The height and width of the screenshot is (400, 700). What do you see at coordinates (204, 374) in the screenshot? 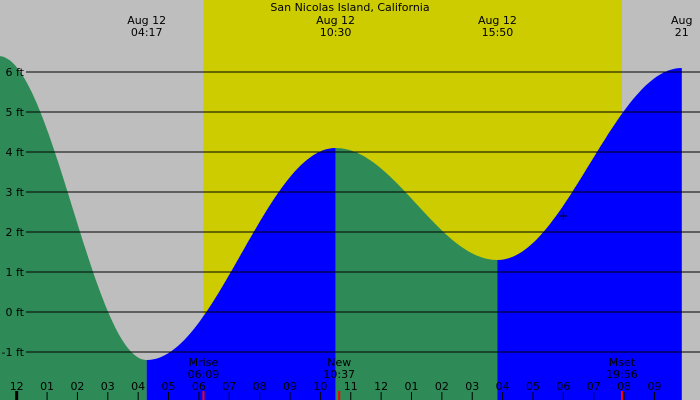
I see `event-time-label: 06:09` at bounding box center [204, 374].